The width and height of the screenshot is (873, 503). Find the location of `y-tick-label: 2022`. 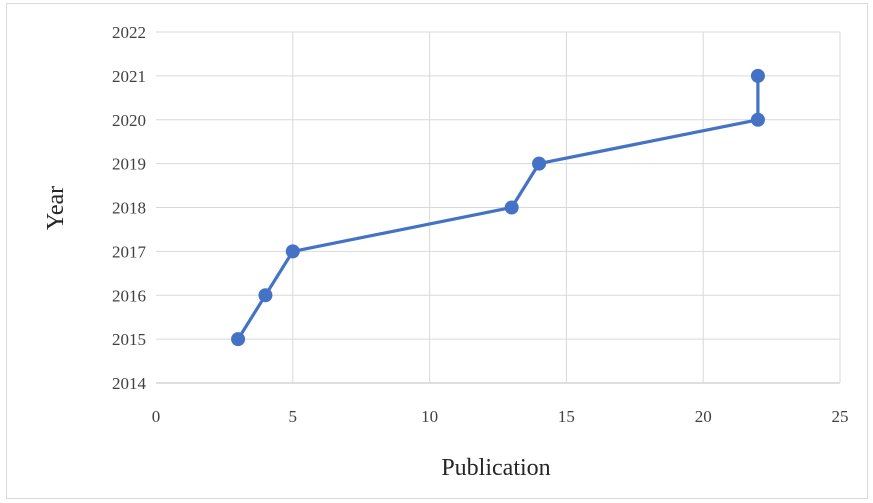

y-tick-label: 2022 is located at coordinates (129, 32).